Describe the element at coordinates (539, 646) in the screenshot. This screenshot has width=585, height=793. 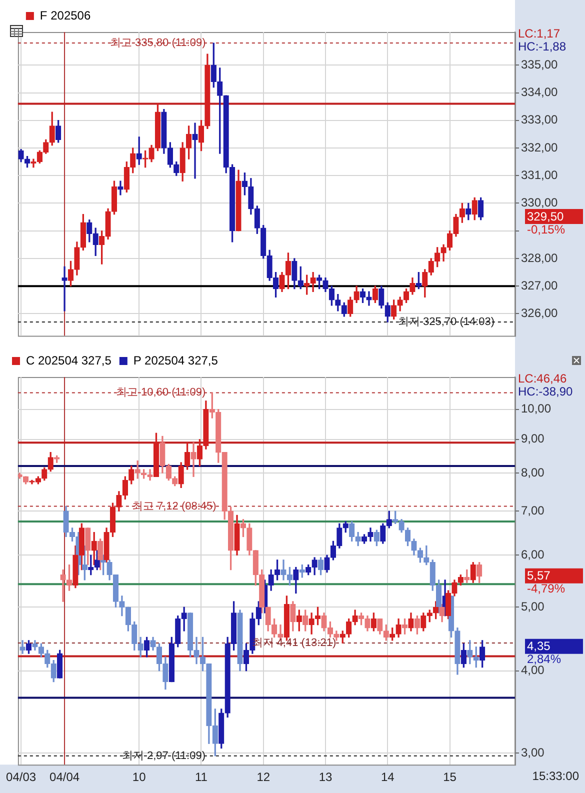
I see `text: 4,35` at that location.